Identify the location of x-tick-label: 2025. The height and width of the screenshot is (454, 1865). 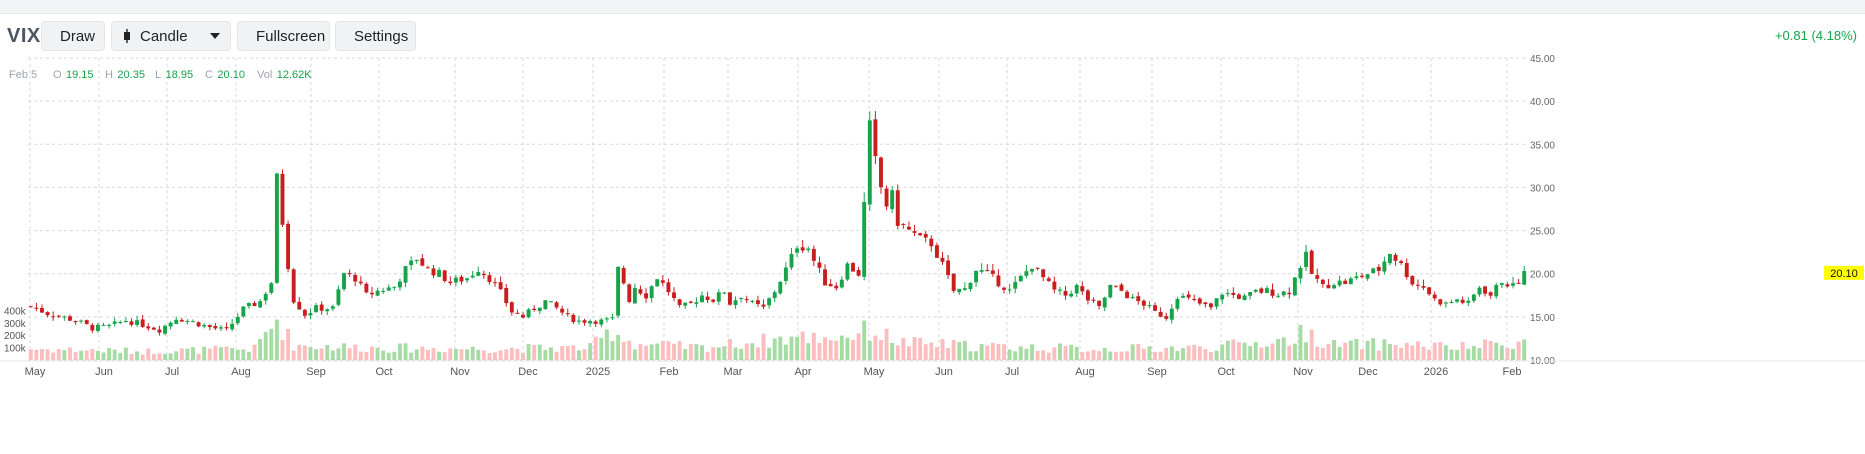
(598, 372).